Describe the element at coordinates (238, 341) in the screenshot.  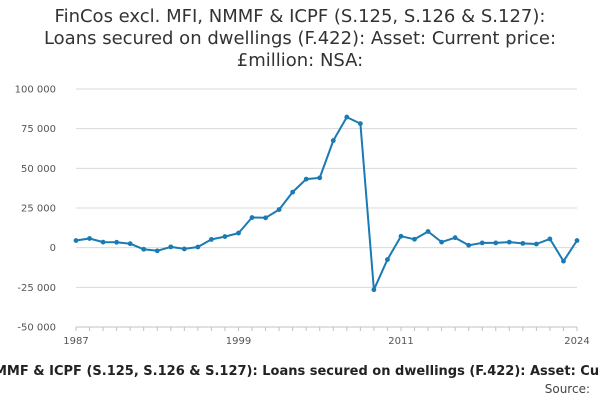
I see `x-tick-label: 1999` at that location.